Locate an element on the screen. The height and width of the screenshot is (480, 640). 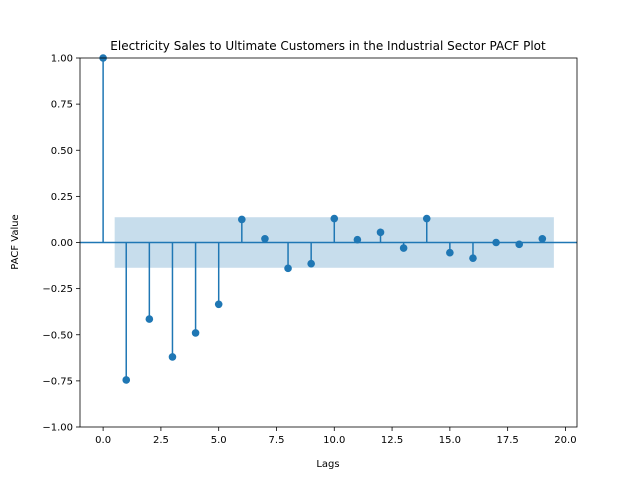
y-axis-title: PACF Value is located at coordinates (15, 241).